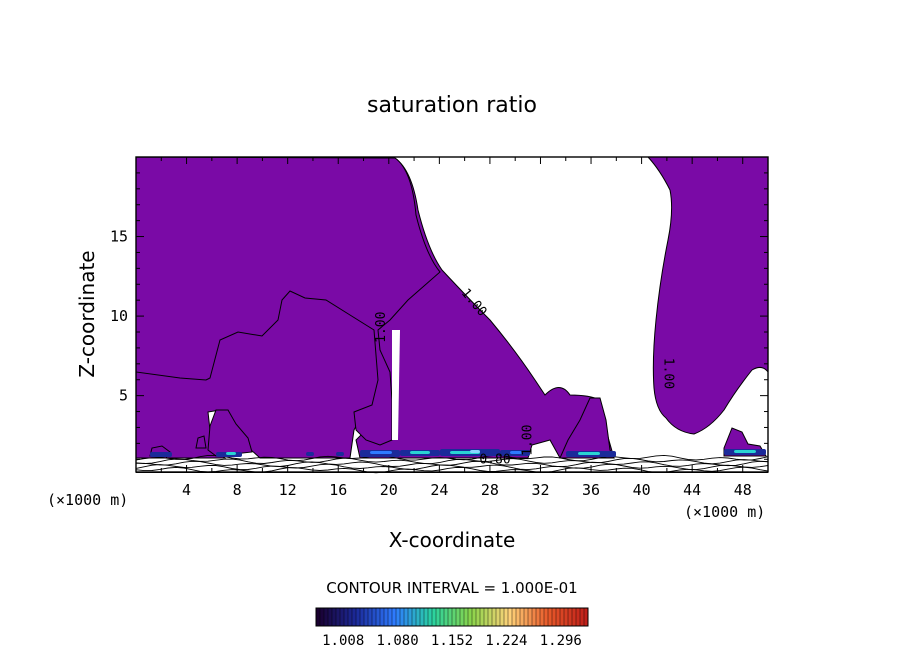  I want to click on colorbar-tick-label: 1.296, so click(561, 641).